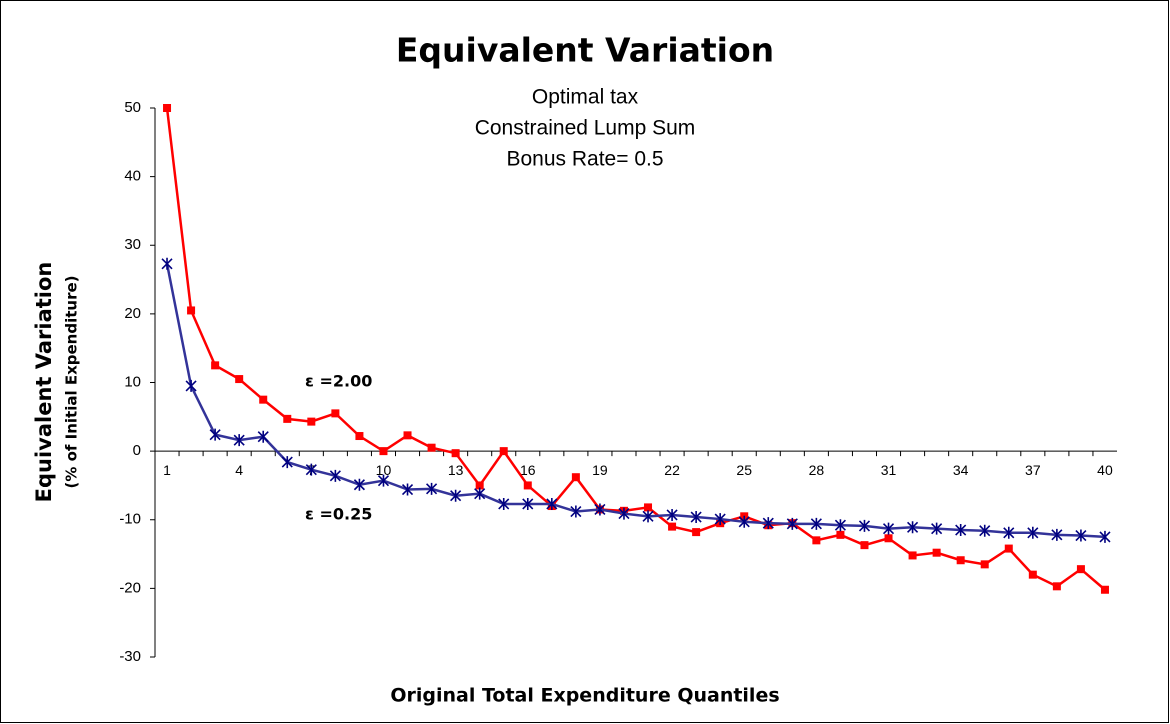 This screenshot has height=724, width=1170. I want to click on x-tick-label: 22, so click(672, 470).